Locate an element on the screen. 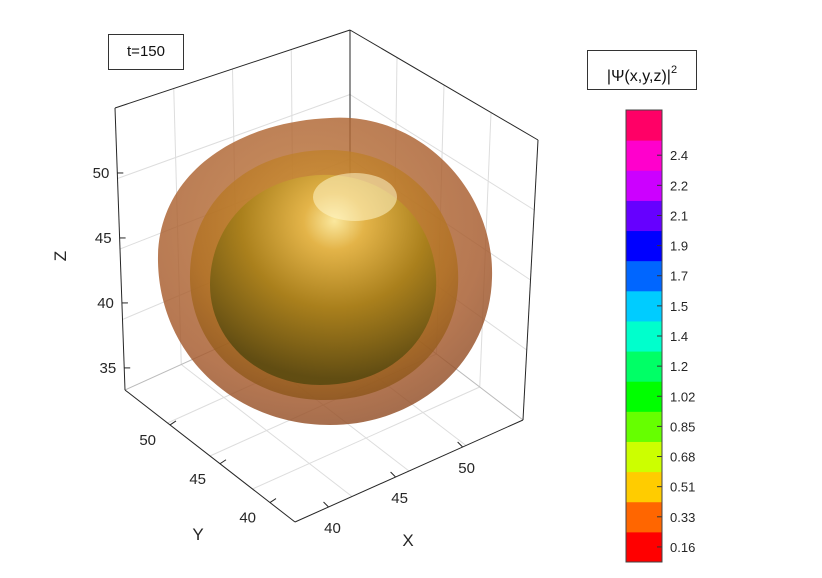 The height and width of the screenshot is (578, 822). time-annotation: t=150 is located at coordinates (146, 52).